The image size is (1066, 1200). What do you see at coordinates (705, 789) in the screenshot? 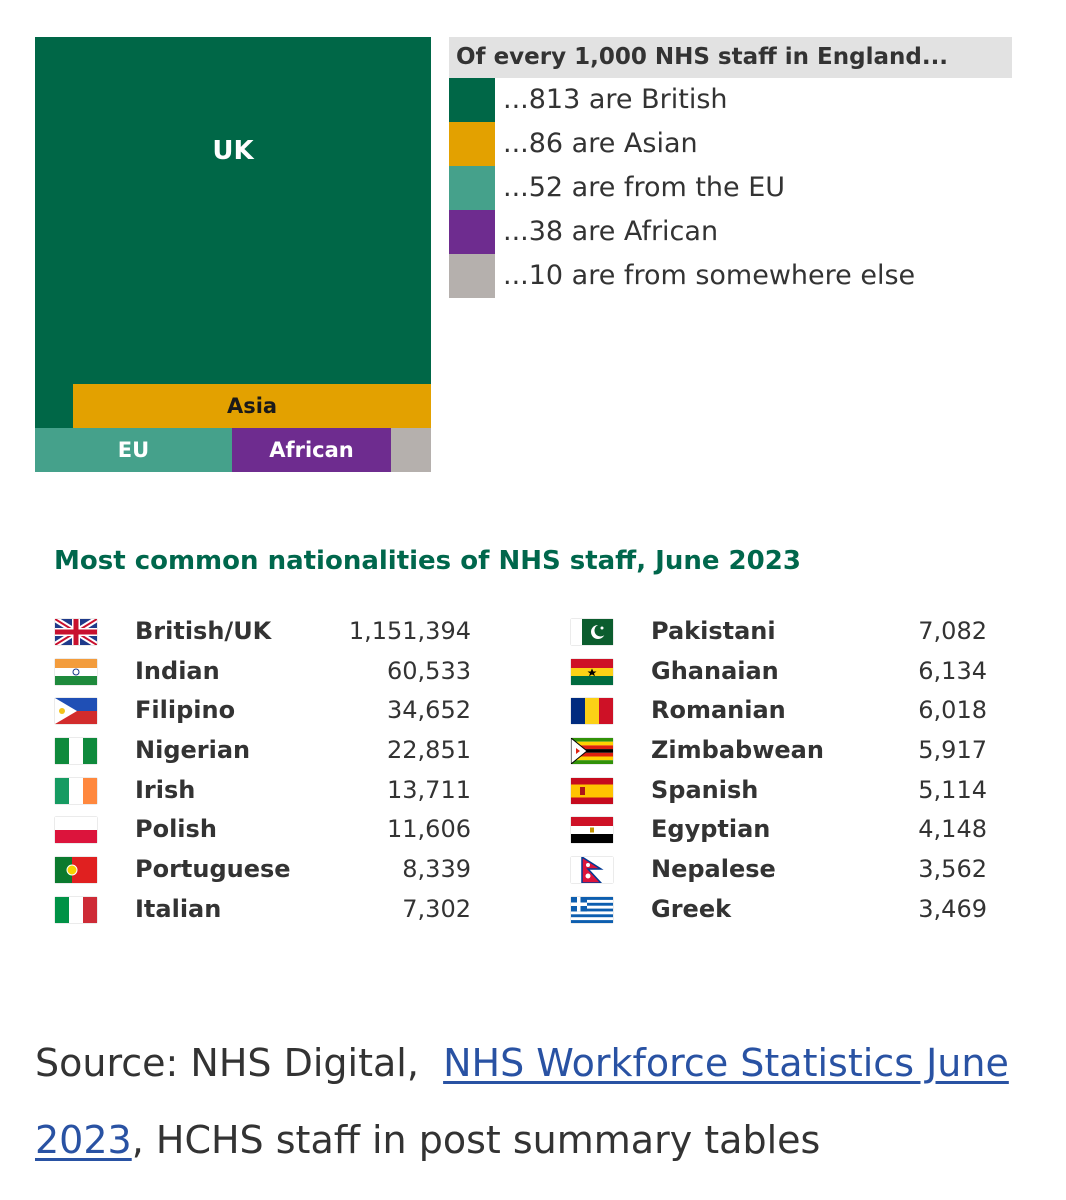
I see `nationality-name: Spanish` at bounding box center [705, 789].